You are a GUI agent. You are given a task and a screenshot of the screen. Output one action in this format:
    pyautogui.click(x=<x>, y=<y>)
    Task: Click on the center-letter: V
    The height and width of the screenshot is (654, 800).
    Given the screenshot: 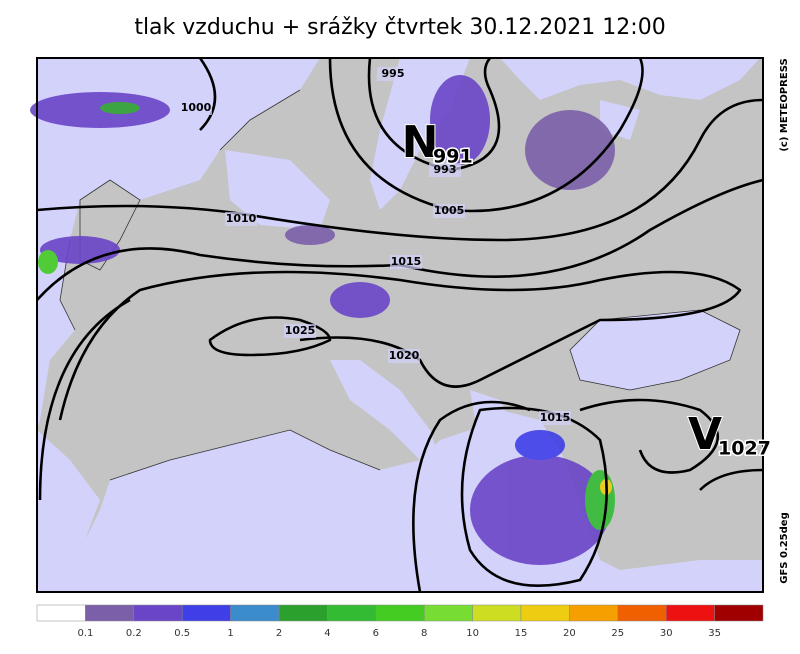 What is the action you would take?
    pyautogui.click(x=705, y=434)
    